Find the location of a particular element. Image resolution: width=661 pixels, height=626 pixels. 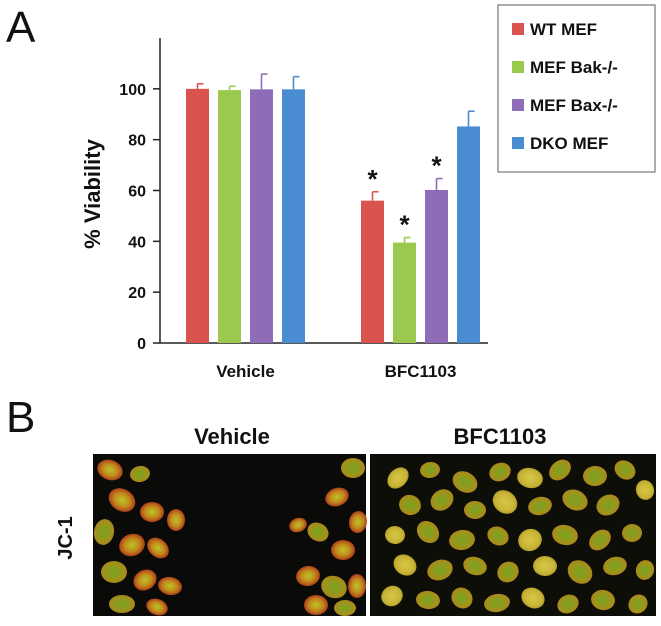

y-axis: 0 20 40 60 80 100 is located at coordinates (140, 195).